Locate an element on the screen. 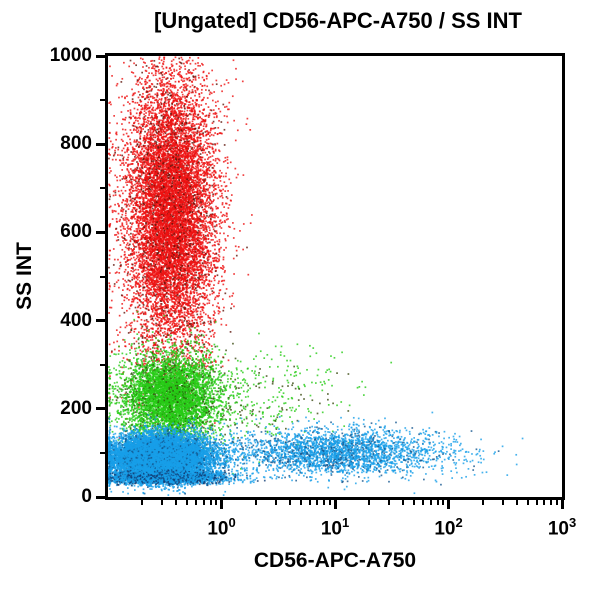 This screenshot has width=600, height=600. x-tick-label: 10⁰ is located at coordinates (221, 527).